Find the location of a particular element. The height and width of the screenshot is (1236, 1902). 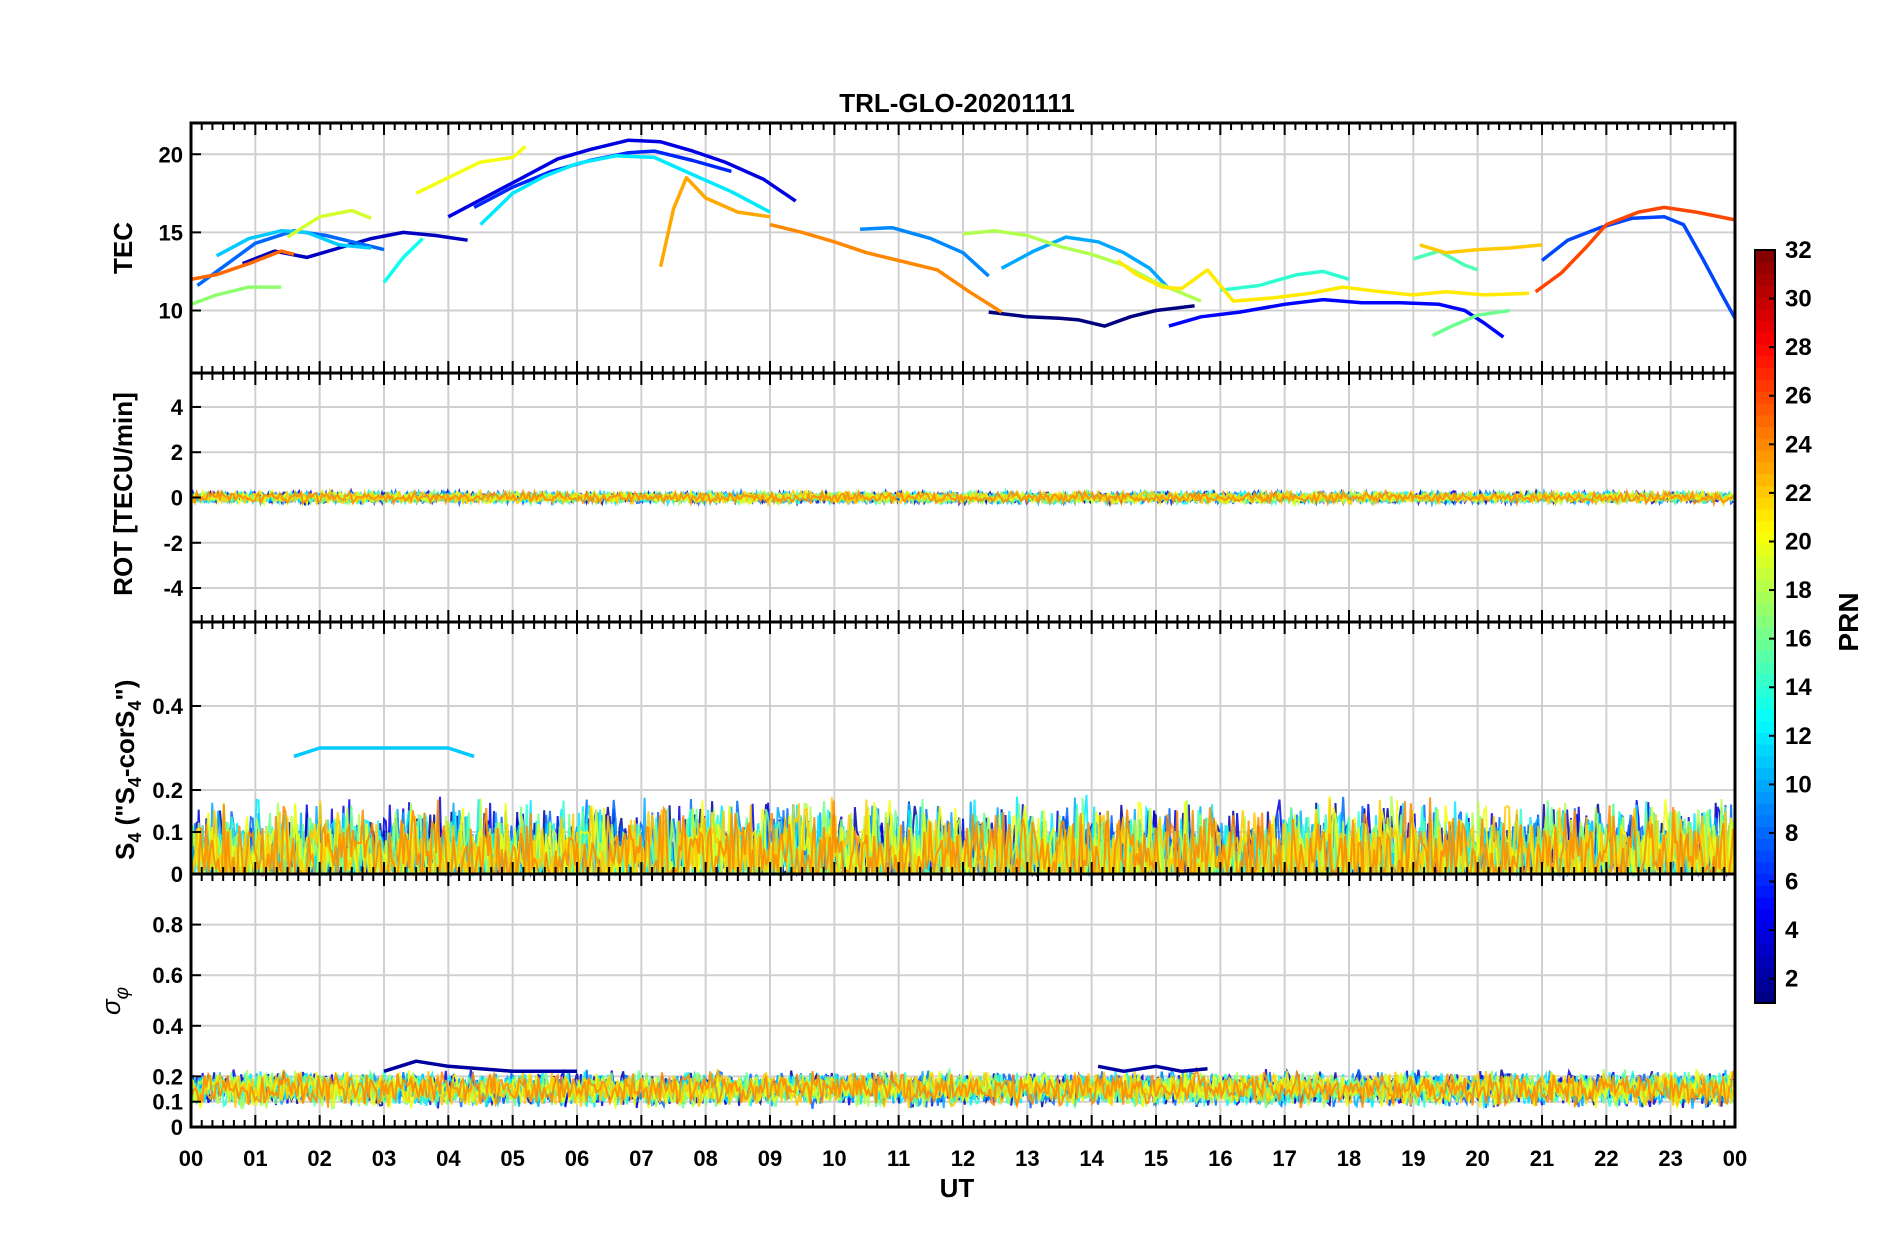

colorbar-tick-label: 26 is located at coordinates (1798, 396).